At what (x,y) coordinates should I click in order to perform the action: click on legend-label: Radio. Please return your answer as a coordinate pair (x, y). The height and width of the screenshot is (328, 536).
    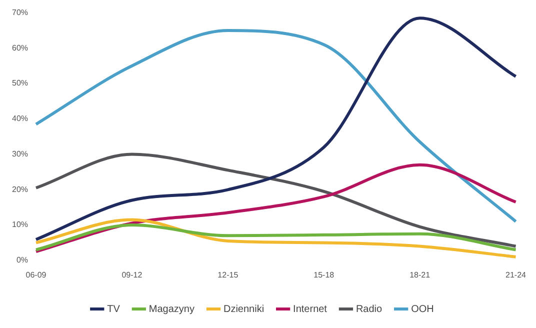
    Looking at the image, I should click on (369, 309).